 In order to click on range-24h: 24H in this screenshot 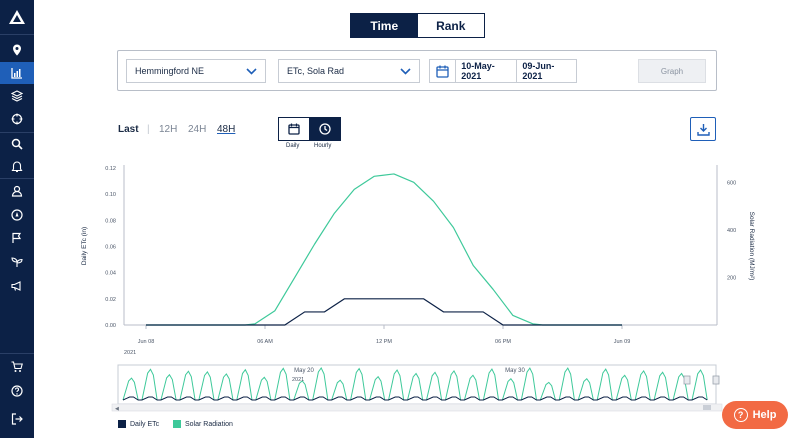, I will do `click(197, 129)`.